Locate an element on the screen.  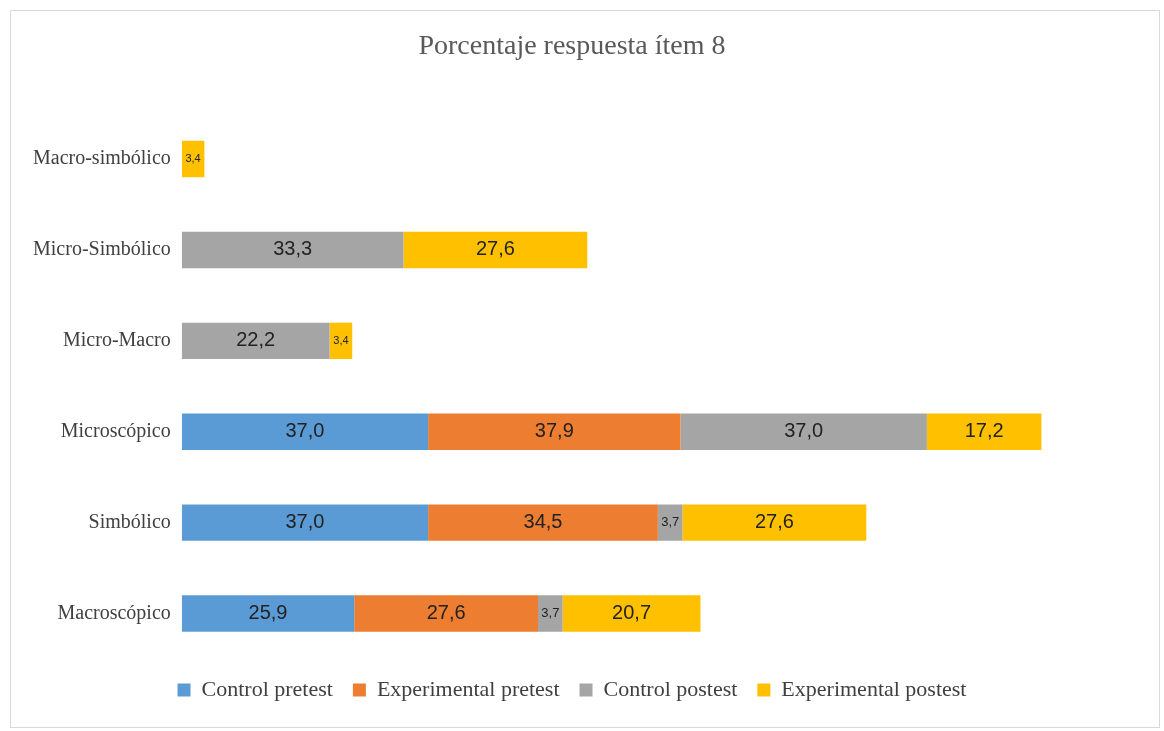
legend-label: Experimental pretest is located at coordinates (468, 688).